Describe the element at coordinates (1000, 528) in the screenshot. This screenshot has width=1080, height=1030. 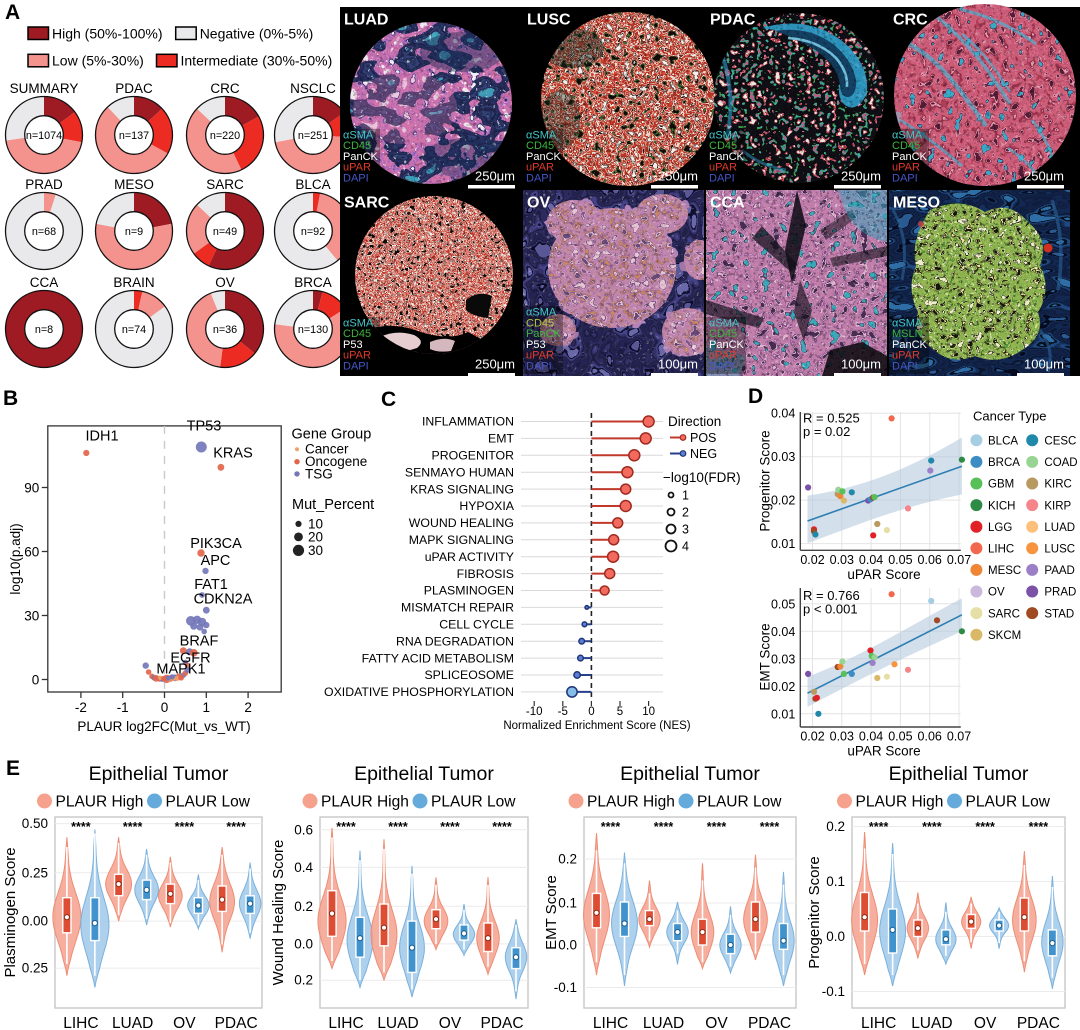
I see `svg-text: LGG` at that location.